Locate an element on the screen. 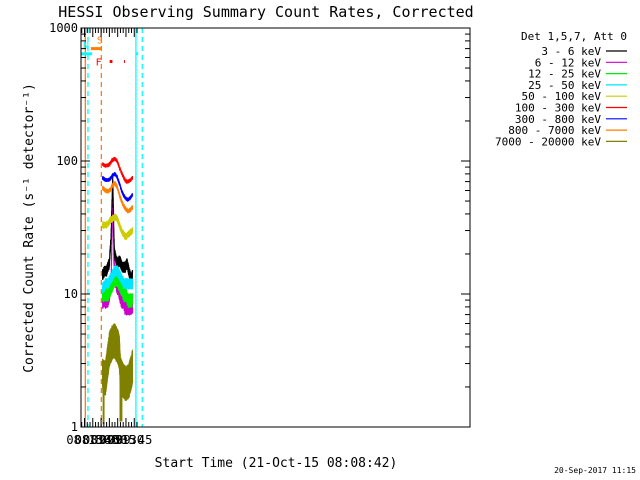 The height and width of the screenshot is (480, 640). flag-label: N is located at coordinates (86, 46).